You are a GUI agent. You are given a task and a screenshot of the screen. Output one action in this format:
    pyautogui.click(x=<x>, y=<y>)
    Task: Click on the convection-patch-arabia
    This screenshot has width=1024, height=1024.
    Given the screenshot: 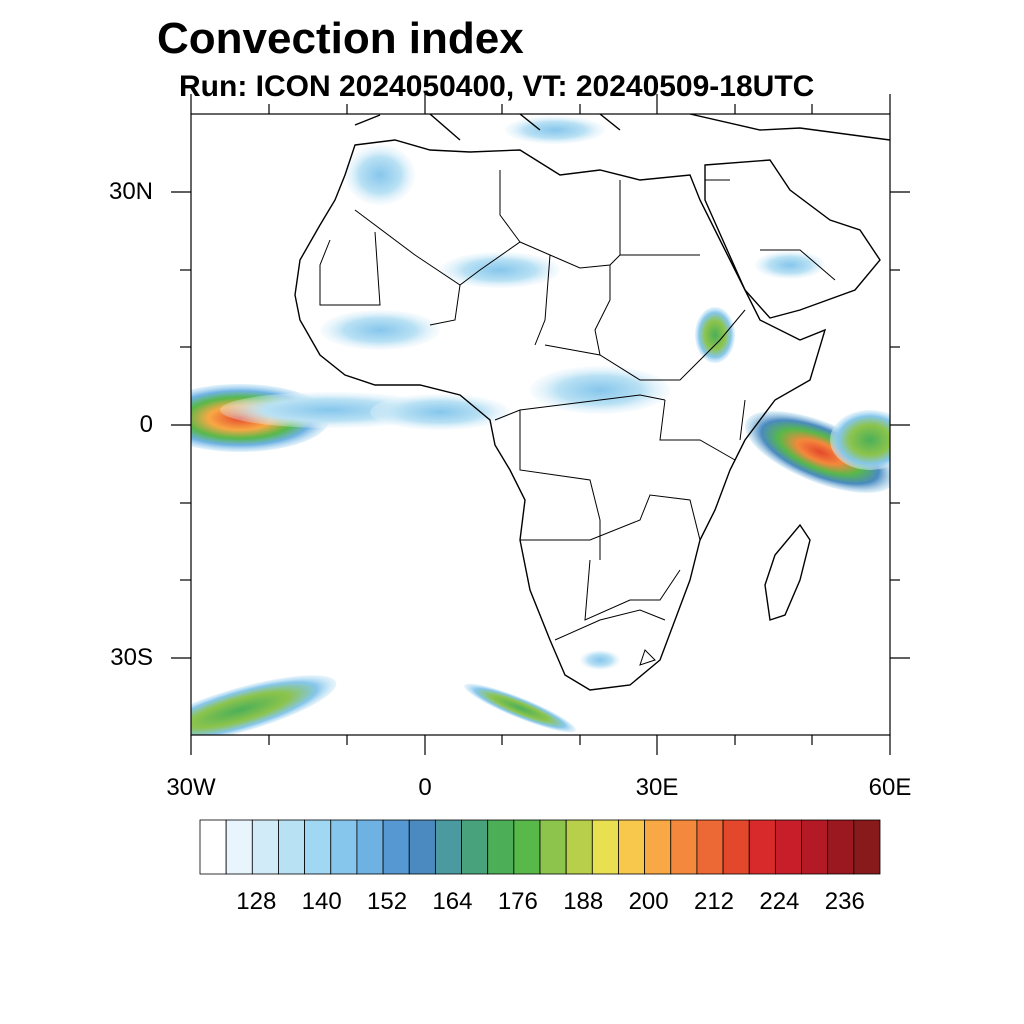 What is the action you would take?
    pyautogui.click(x=790, y=265)
    